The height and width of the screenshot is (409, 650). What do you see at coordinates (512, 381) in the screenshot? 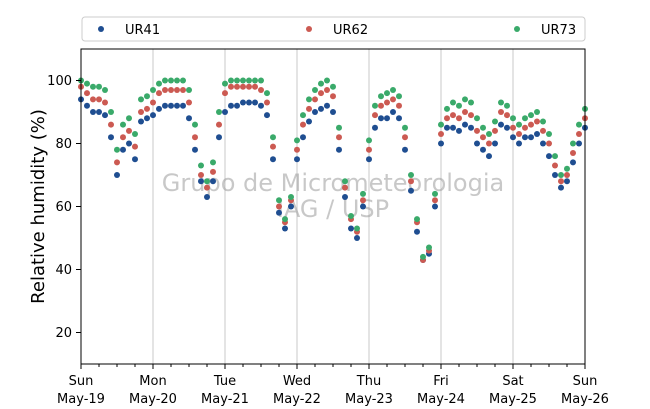
I see `x-tick-label-day: Sat` at bounding box center [512, 381].